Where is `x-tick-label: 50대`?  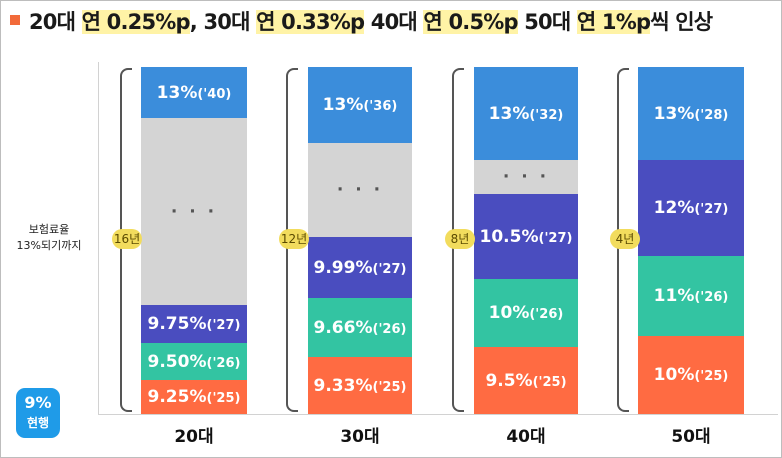 x-tick-label: 50대 is located at coordinates (691, 437).